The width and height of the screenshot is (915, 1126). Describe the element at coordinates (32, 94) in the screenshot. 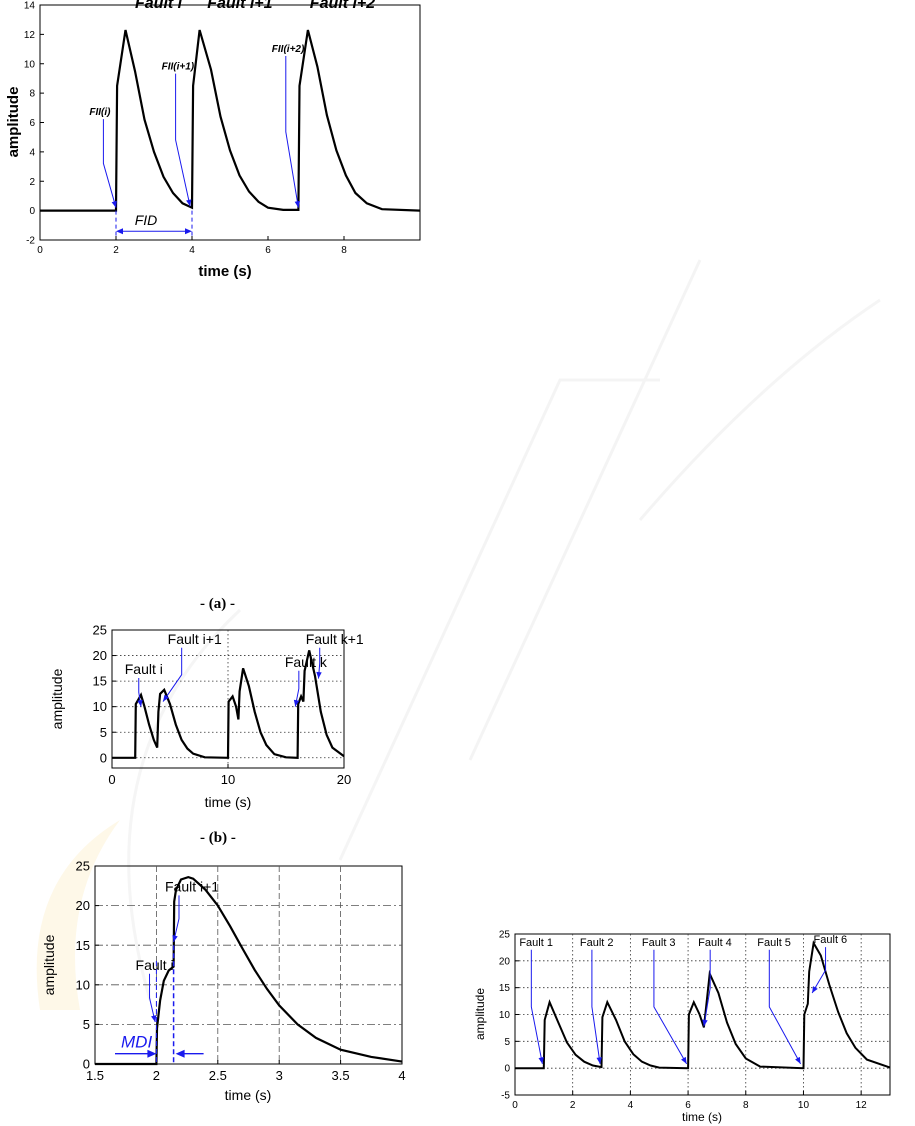

I see `y-tick-label: 8` at that location.